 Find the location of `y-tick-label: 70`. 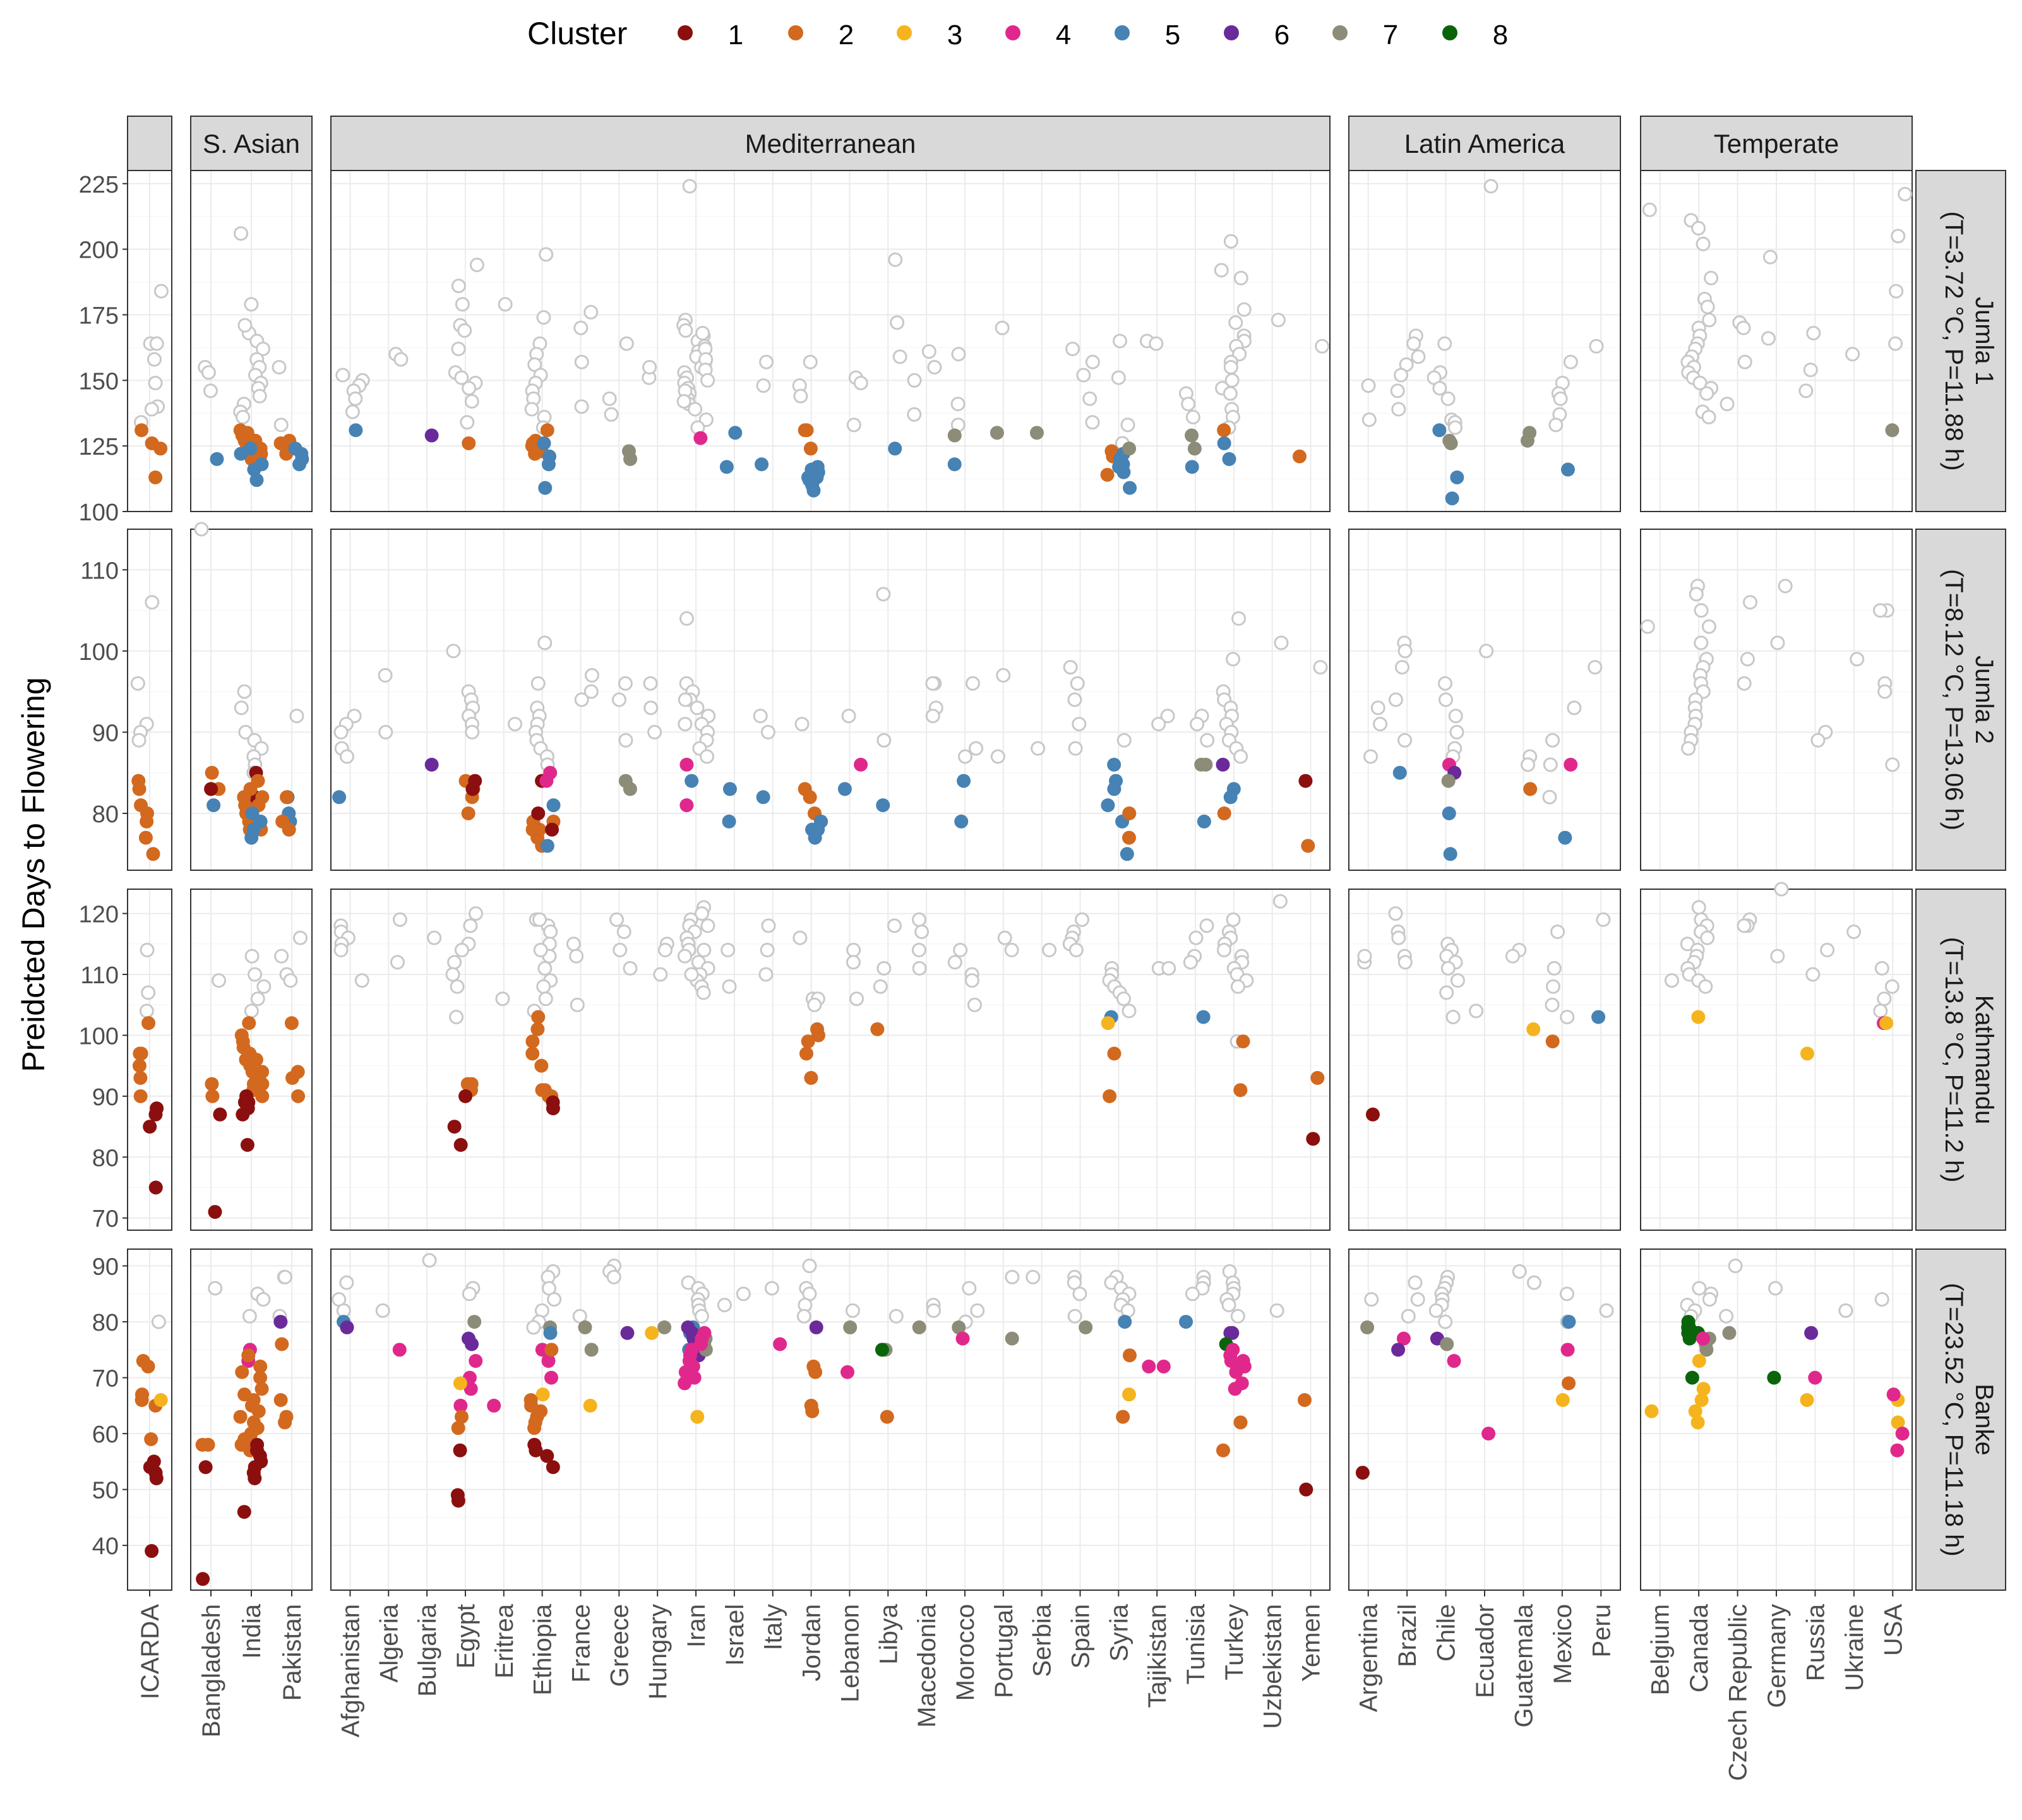

y-tick-label: 70 is located at coordinates (106, 1219).